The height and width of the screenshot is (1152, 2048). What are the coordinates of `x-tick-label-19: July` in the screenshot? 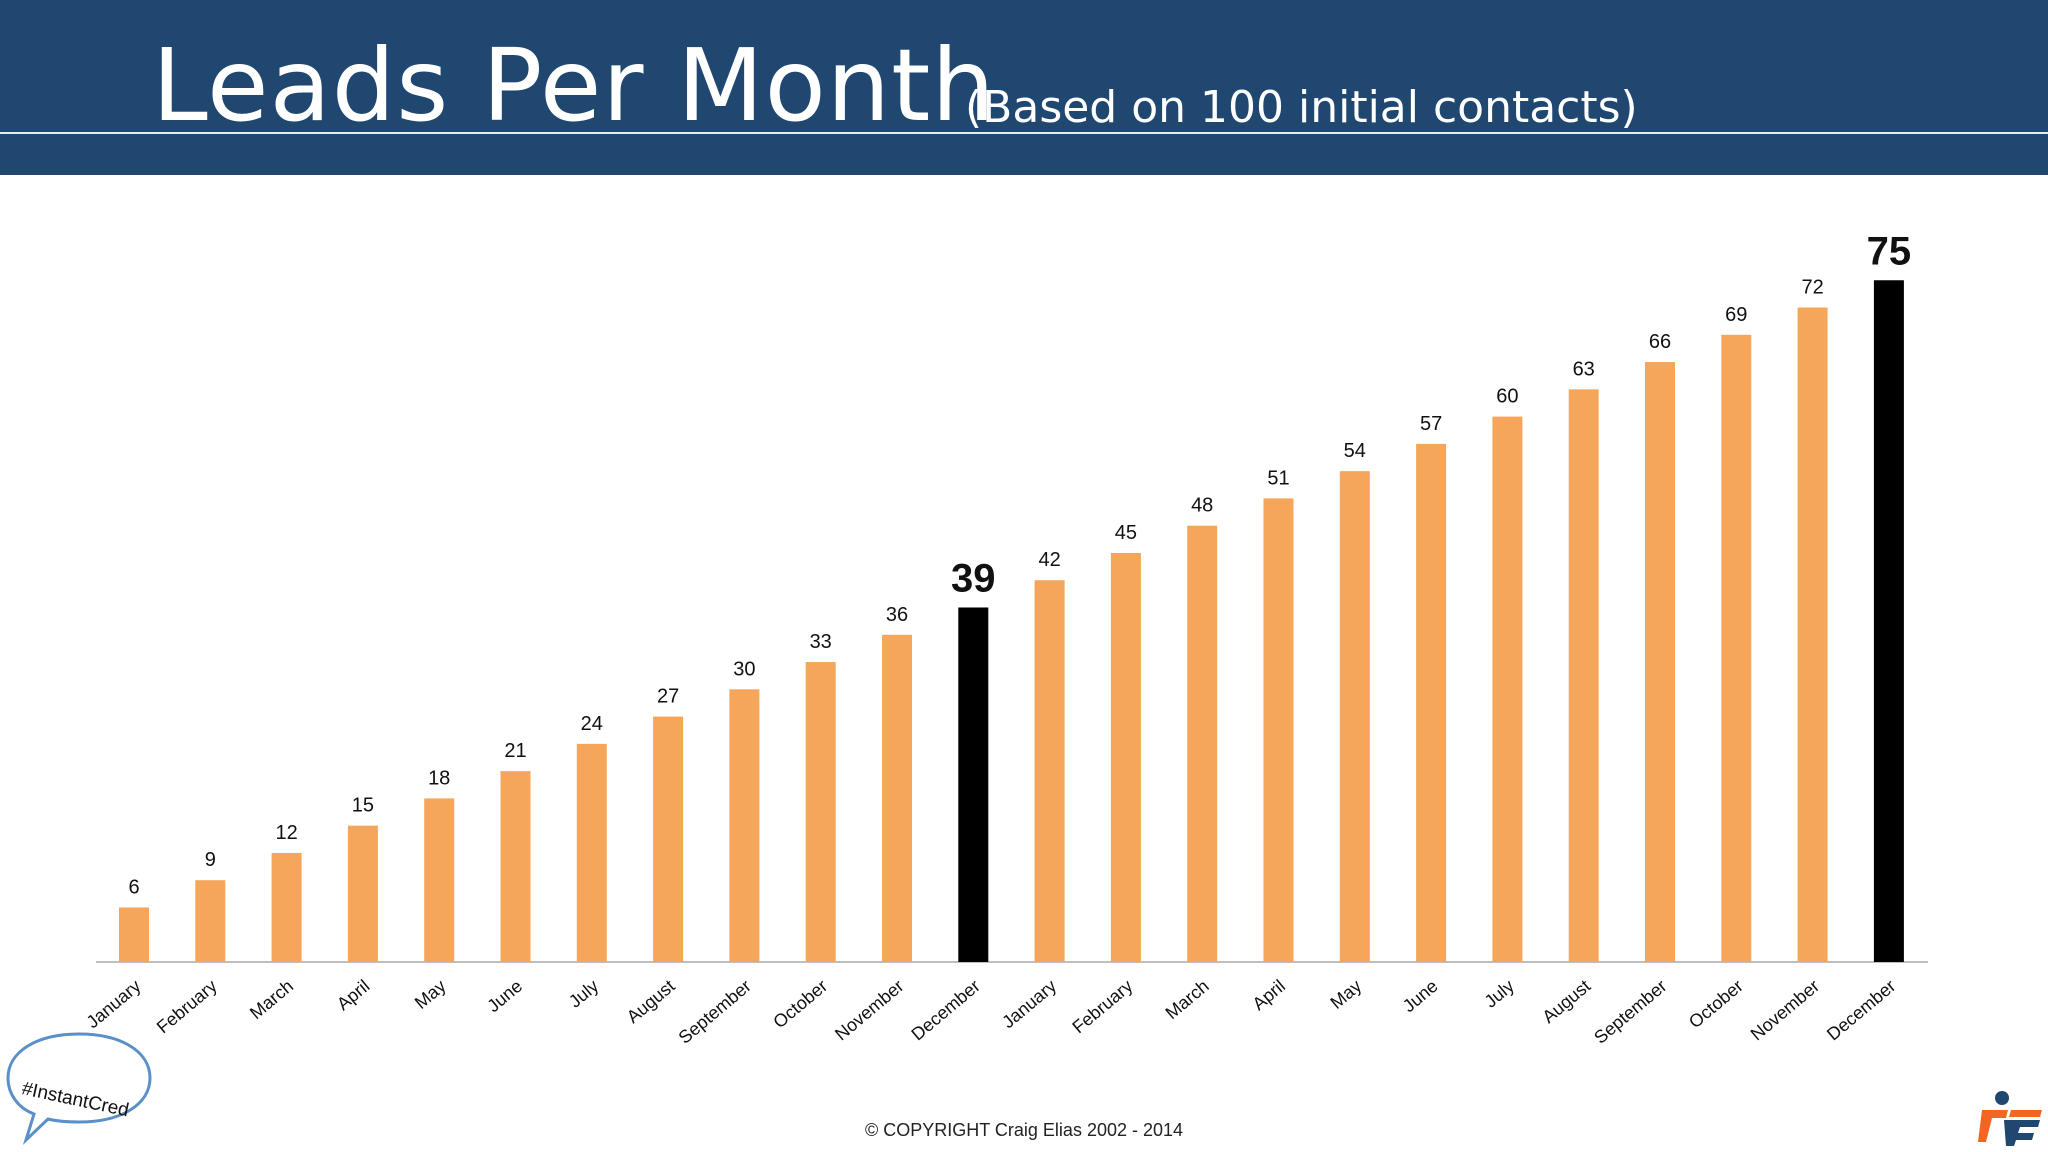 It's located at (1499, 994).